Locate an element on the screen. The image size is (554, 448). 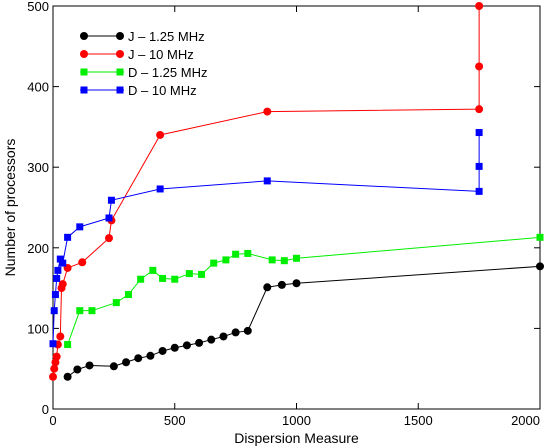
x-tick-label: 2000 is located at coordinates (525, 420).